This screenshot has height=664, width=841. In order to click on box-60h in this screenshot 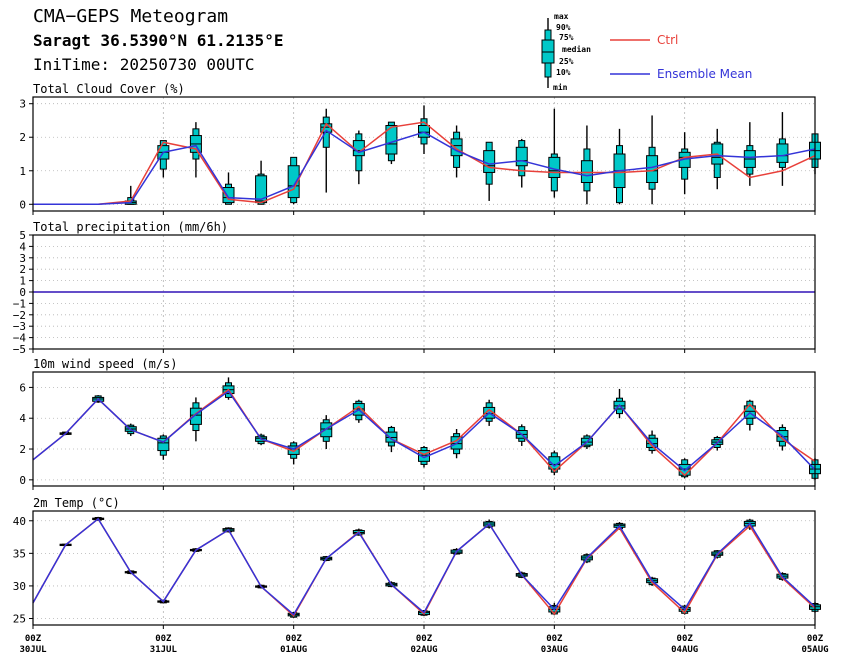, I will do `click(358, 157)`.